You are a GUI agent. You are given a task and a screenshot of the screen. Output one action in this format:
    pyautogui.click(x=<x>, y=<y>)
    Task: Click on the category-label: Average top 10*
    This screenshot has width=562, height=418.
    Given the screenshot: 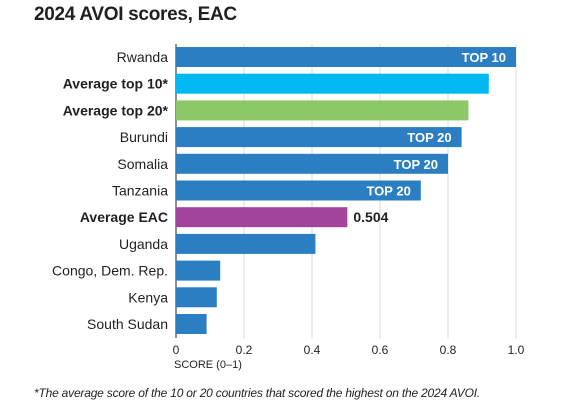 What is the action you would take?
    pyautogui.click(x=116, y=84)
    